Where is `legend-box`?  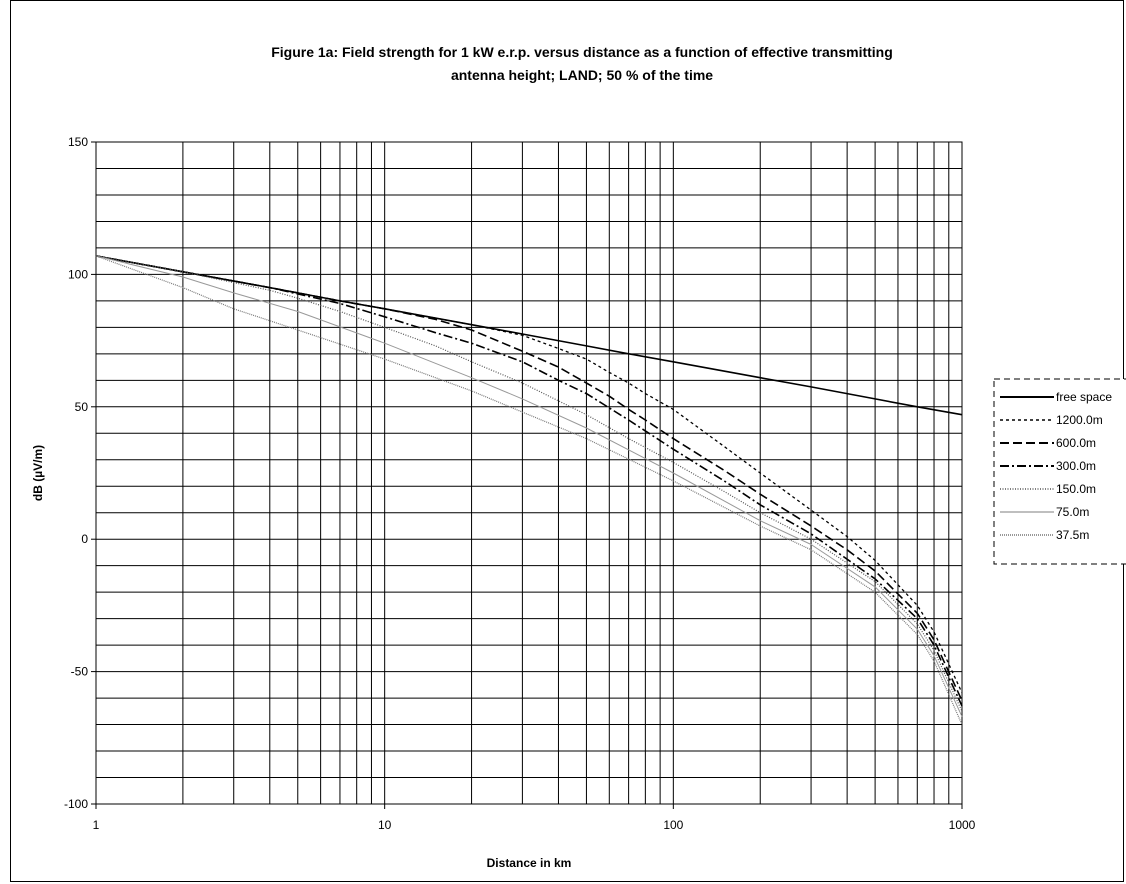 legend-box is located at coordinates (1059, 471).